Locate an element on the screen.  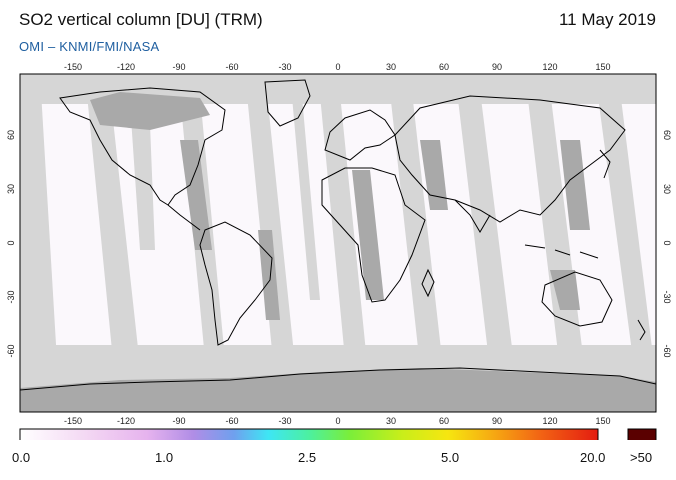
lon-ticks-top: -150 -120 -90 -60 -30 0 30 60 90 120 150 is located at coordinates (337, 67).